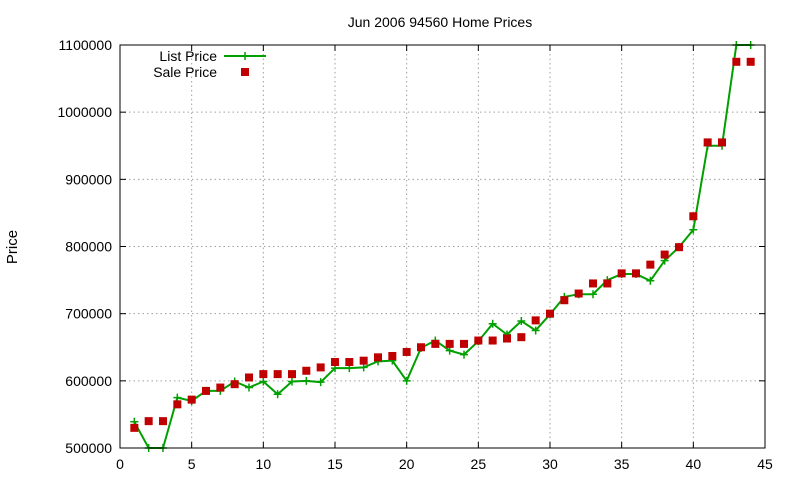 The height and width of the screenshot is (485, 800). Describe the element at coordinates (765, 464) in the screenshot. I see `x-tick-label: 45` at that location.